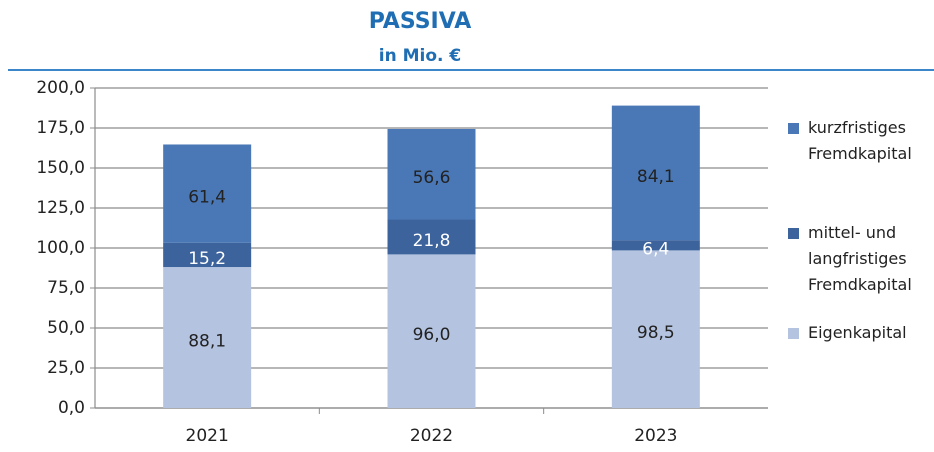  Describe the element at coordinates (60, 88) in the screenshot. I see `y-tick-label: 200,0` at that location.